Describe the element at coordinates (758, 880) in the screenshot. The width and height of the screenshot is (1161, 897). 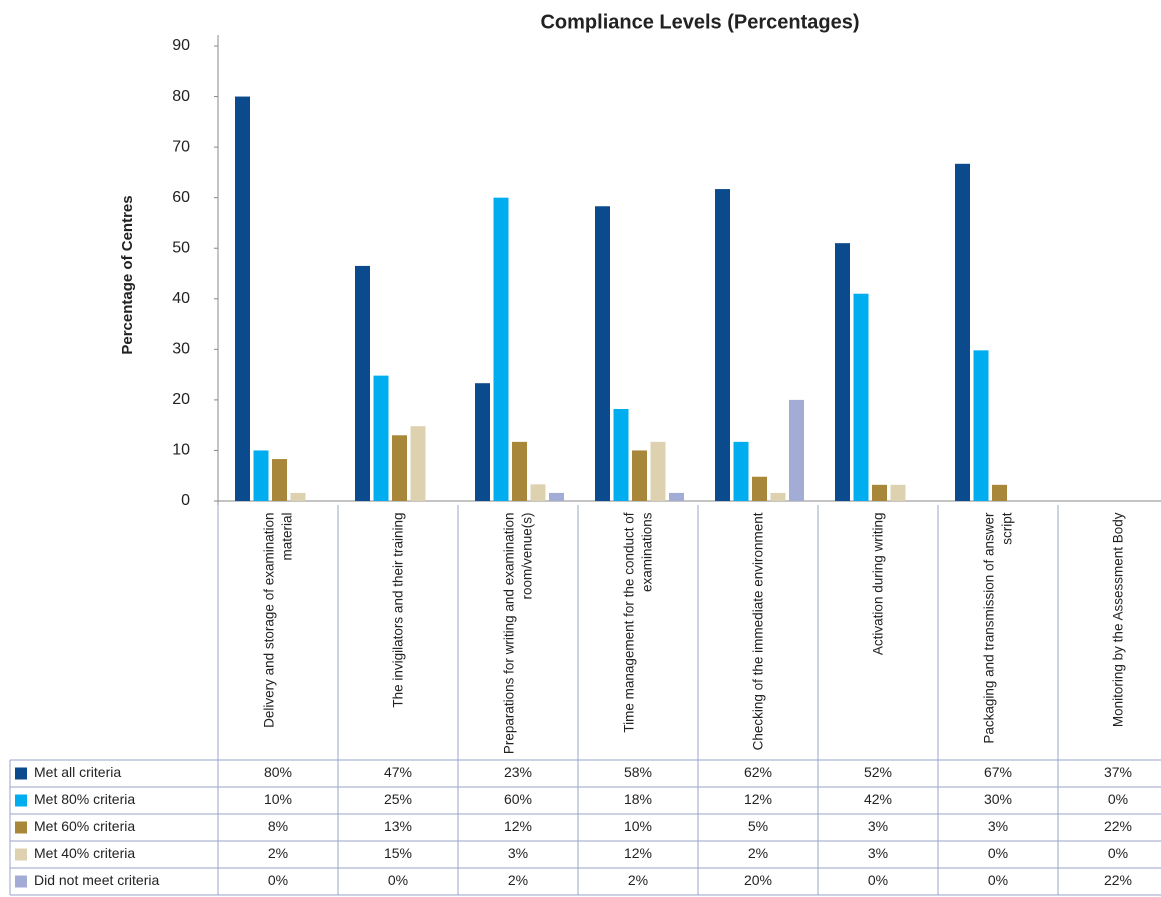
I see `table-cell: 20%` at that location.